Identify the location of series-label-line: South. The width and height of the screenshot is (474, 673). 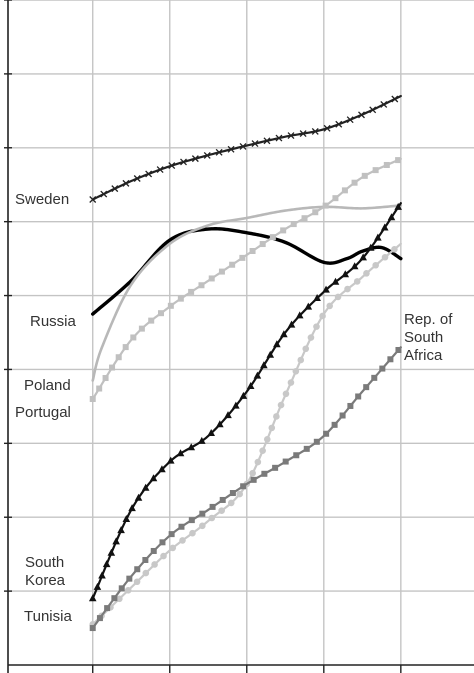
(423, 337).